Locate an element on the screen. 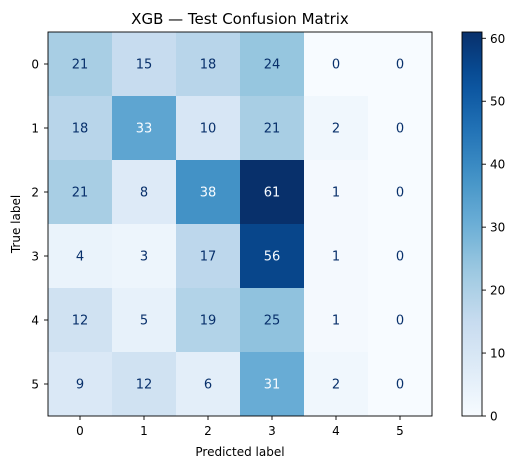 Image resolution: width=519 pixels, height=470 pixels. chart-title: XGB — Test Confusion Matrix is located at coordinates (240, 19).